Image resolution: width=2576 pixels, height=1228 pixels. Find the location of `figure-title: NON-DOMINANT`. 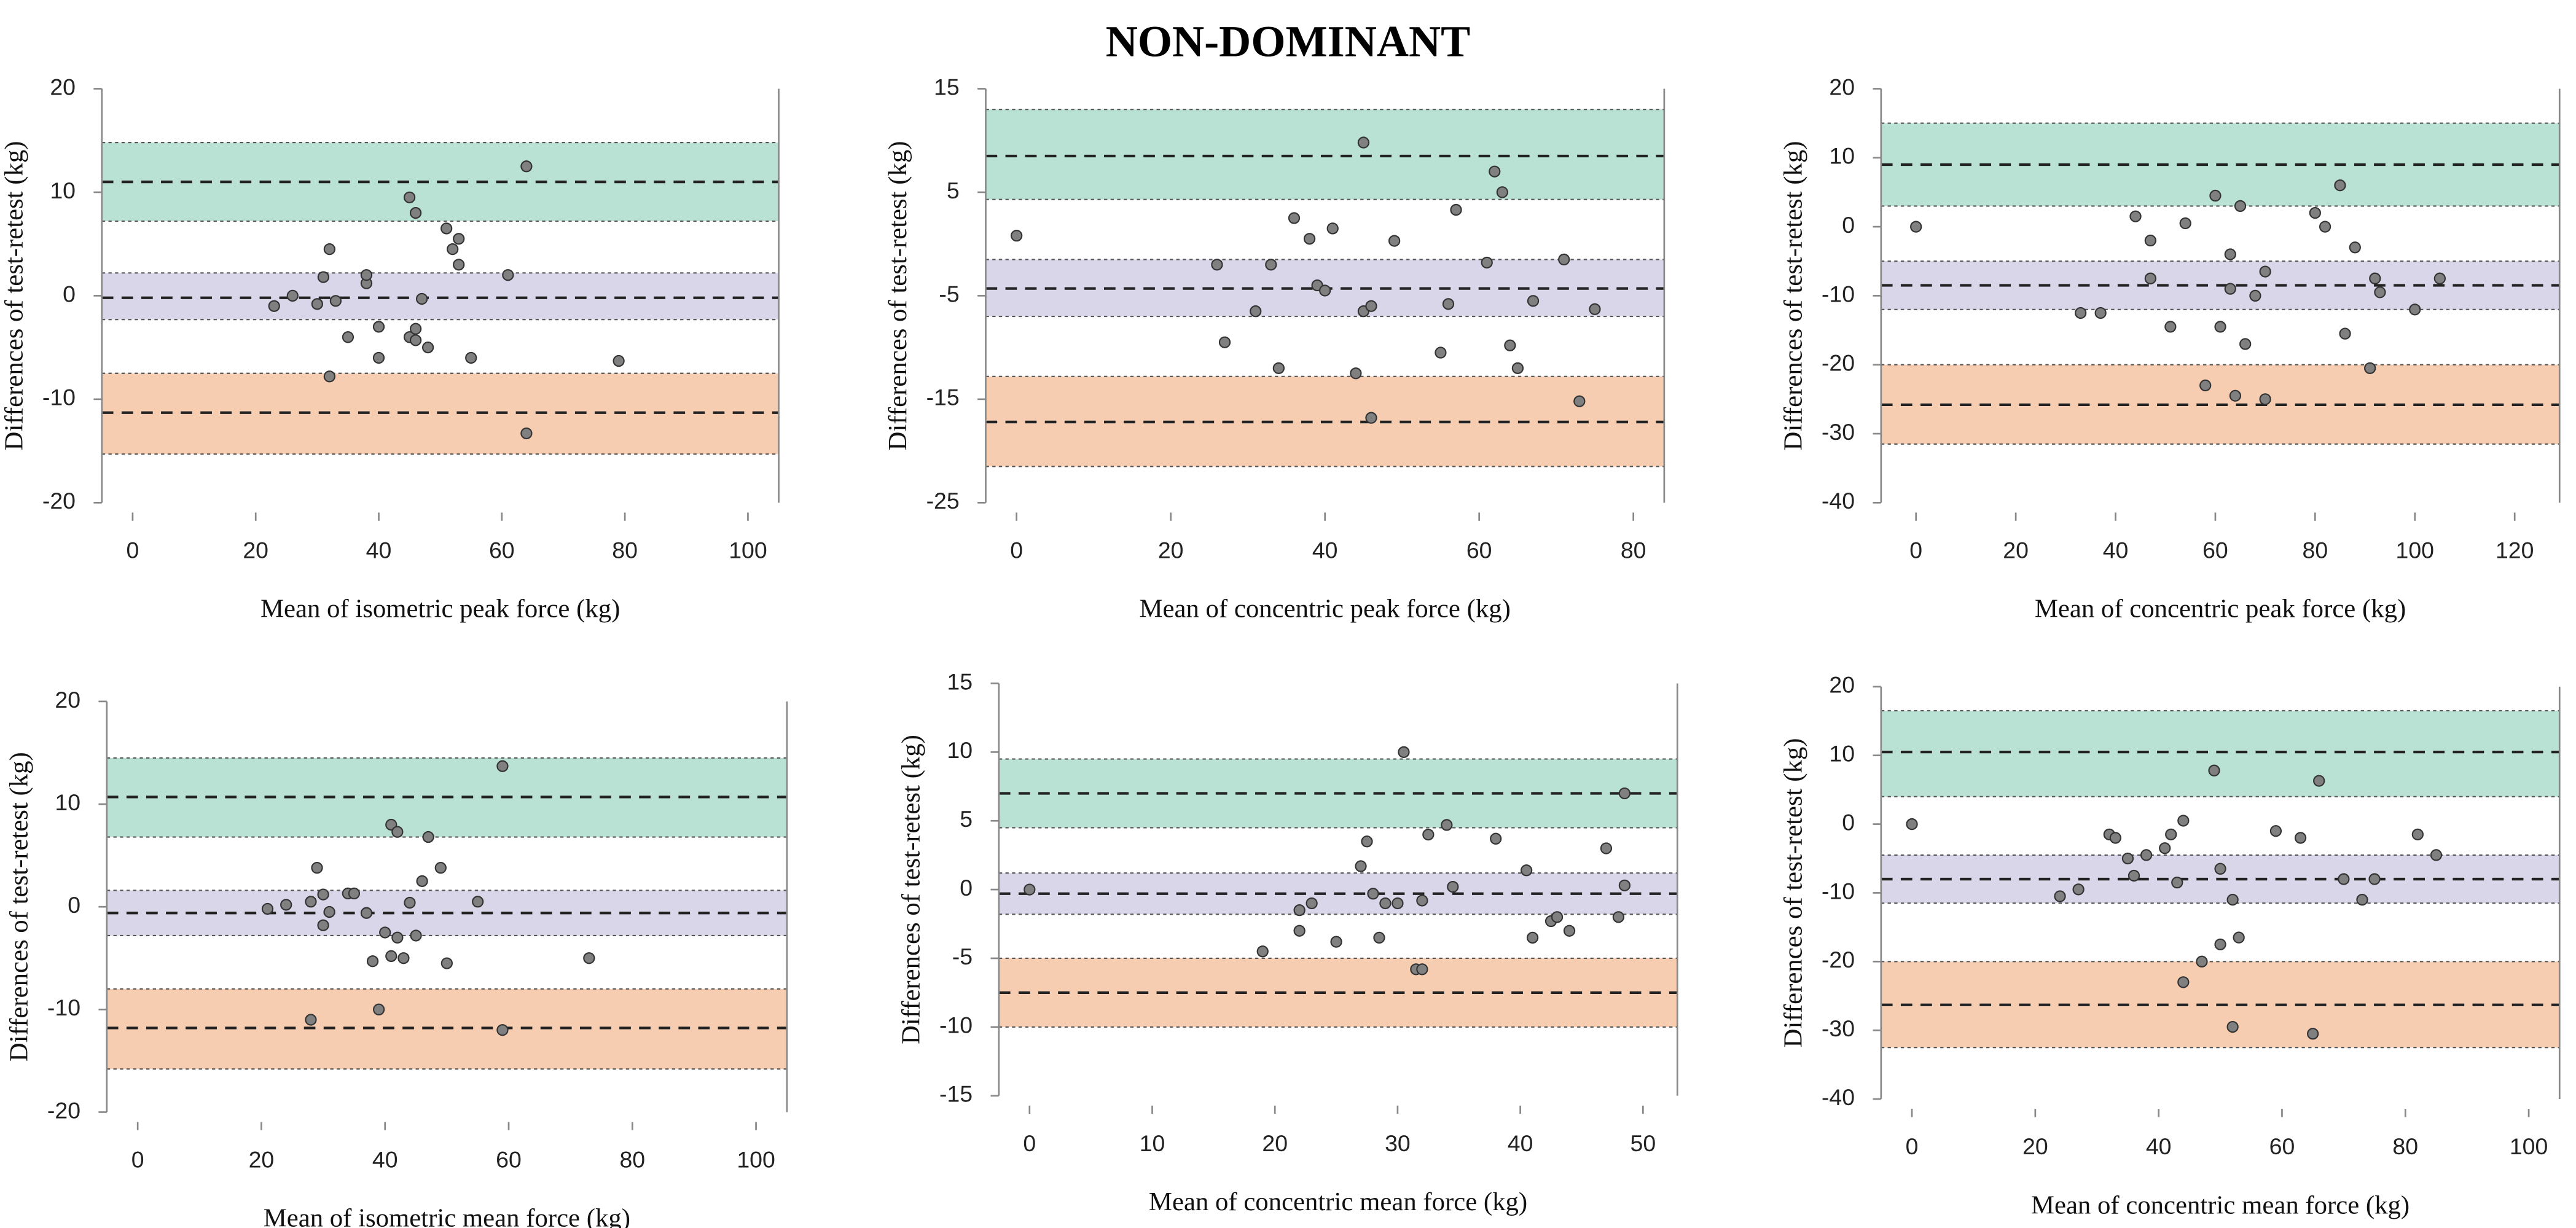

figure-title: NON-DOMINANT is located at coordinates (1289, 41).